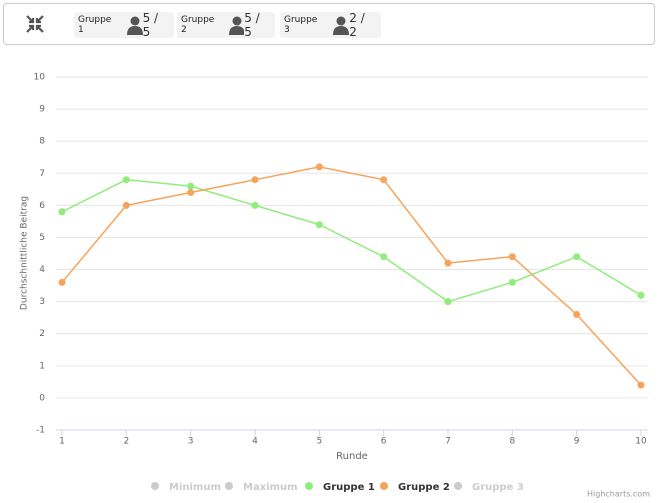  What do you see at coordinates (42, 238) in the screenshot?
I see `y-tick-label: 5` at bounding box center [42, 238].